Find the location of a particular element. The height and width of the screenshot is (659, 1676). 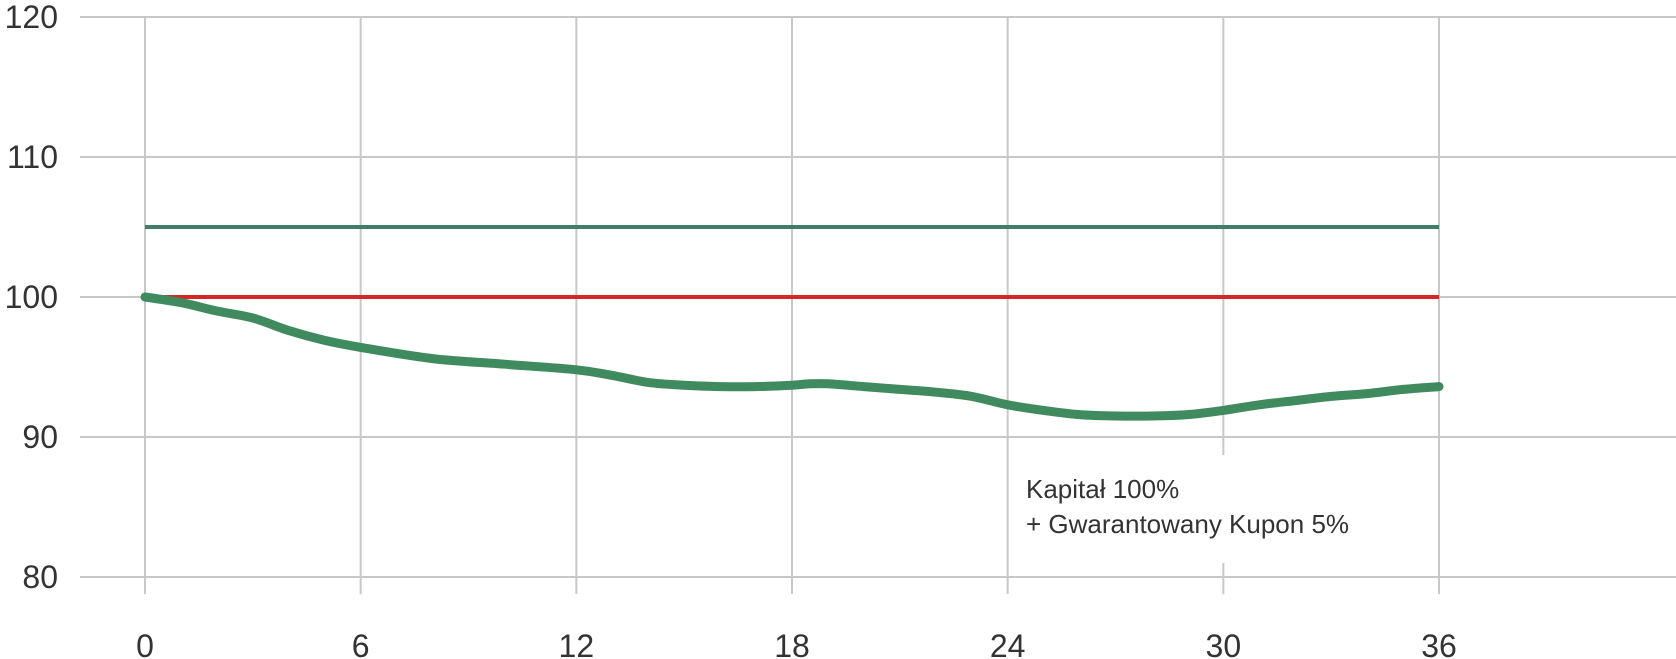

y-tick-label: 80 is located at coordinates (40, 577).